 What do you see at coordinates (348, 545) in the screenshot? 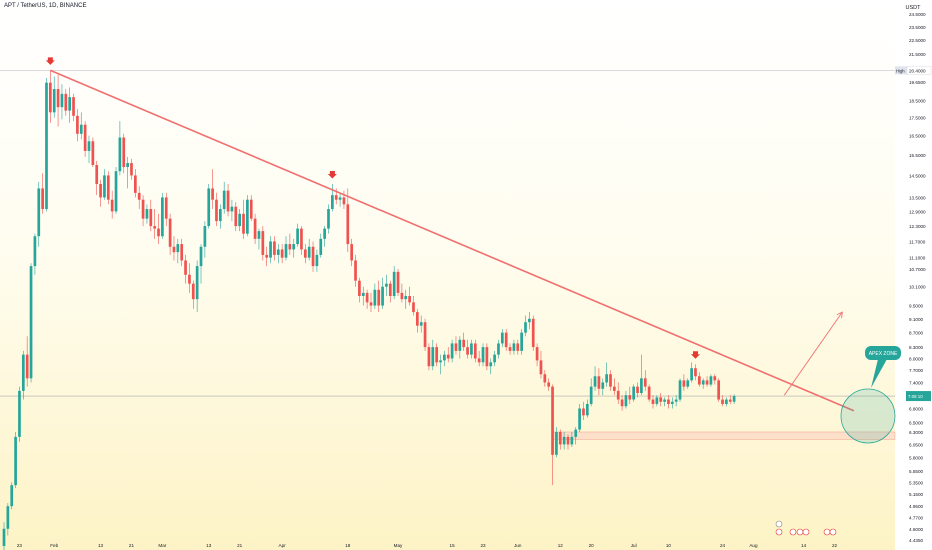
I see `time-tick-label: 18` at bounding box center [348, 545].